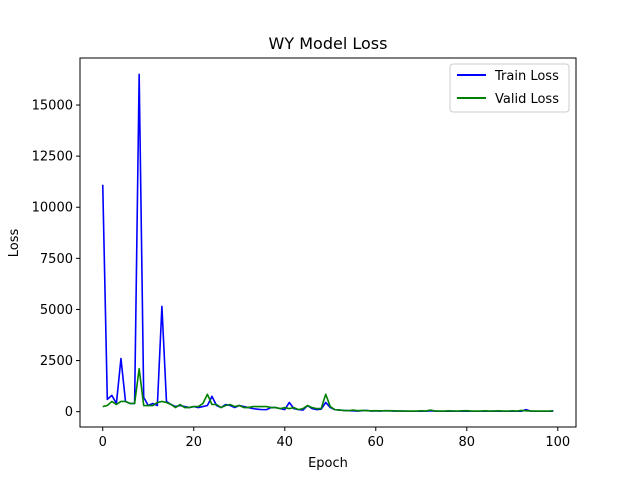  I want to click on x-tick-label: 100, so click(557, 442).